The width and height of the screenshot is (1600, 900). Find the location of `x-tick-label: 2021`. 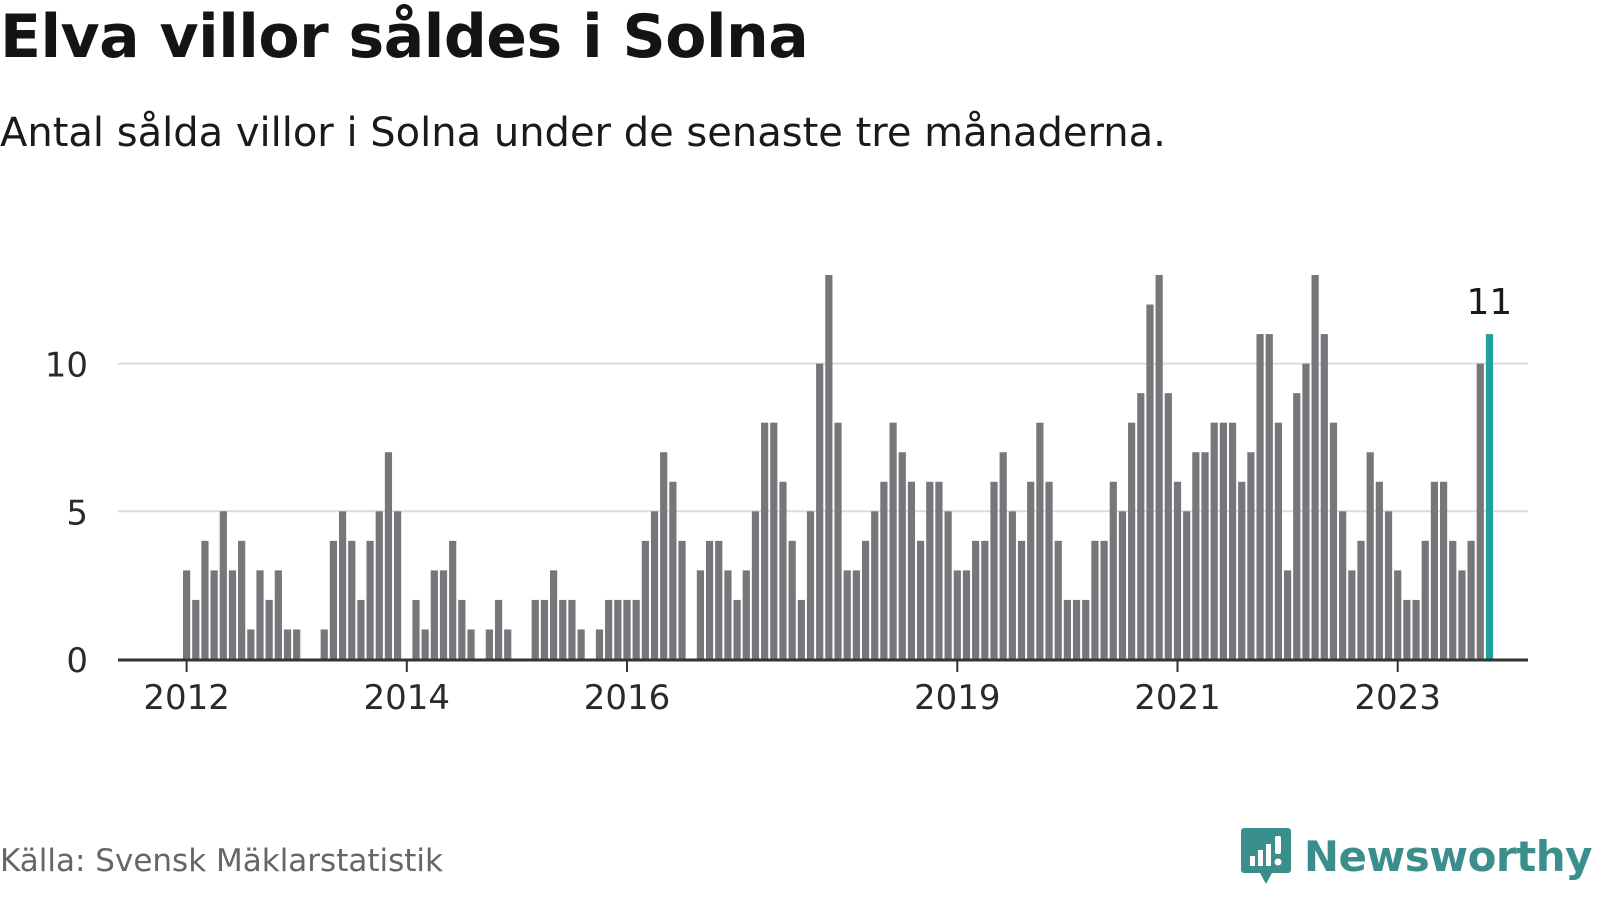

x-tick-label: 2021 is located at coordinates (1177, 698).